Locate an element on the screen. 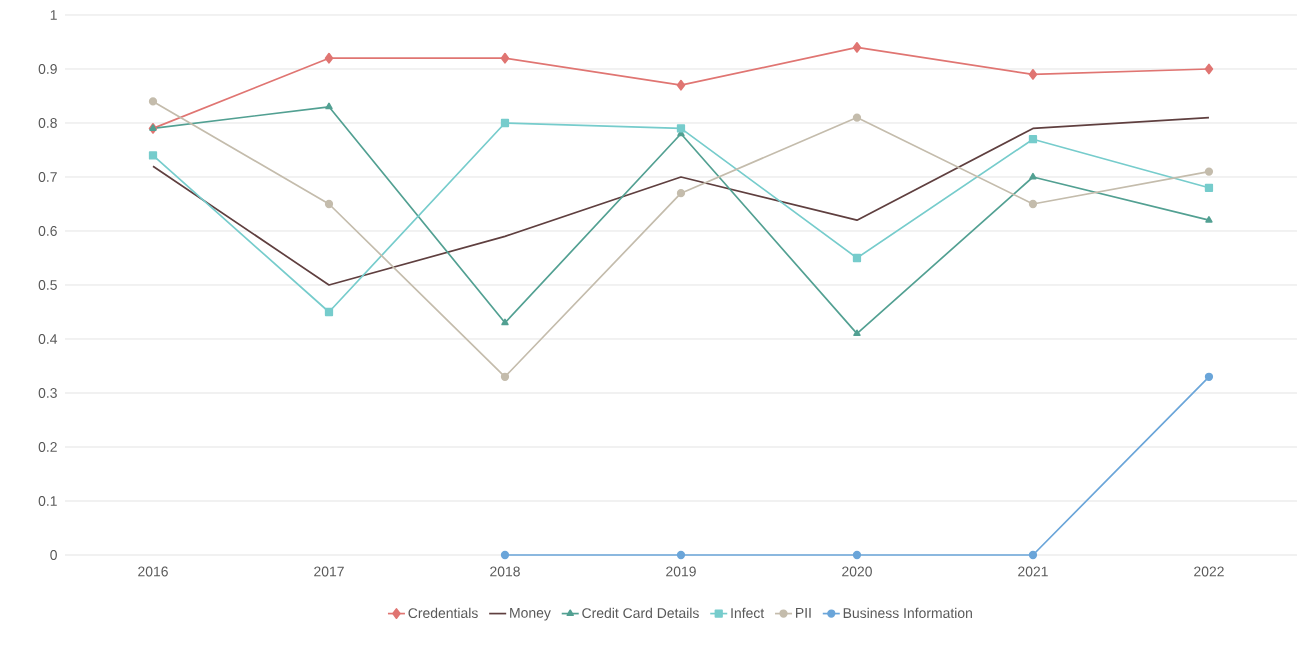  x-tick-label: 2017 is located at coordinates (329, 571).